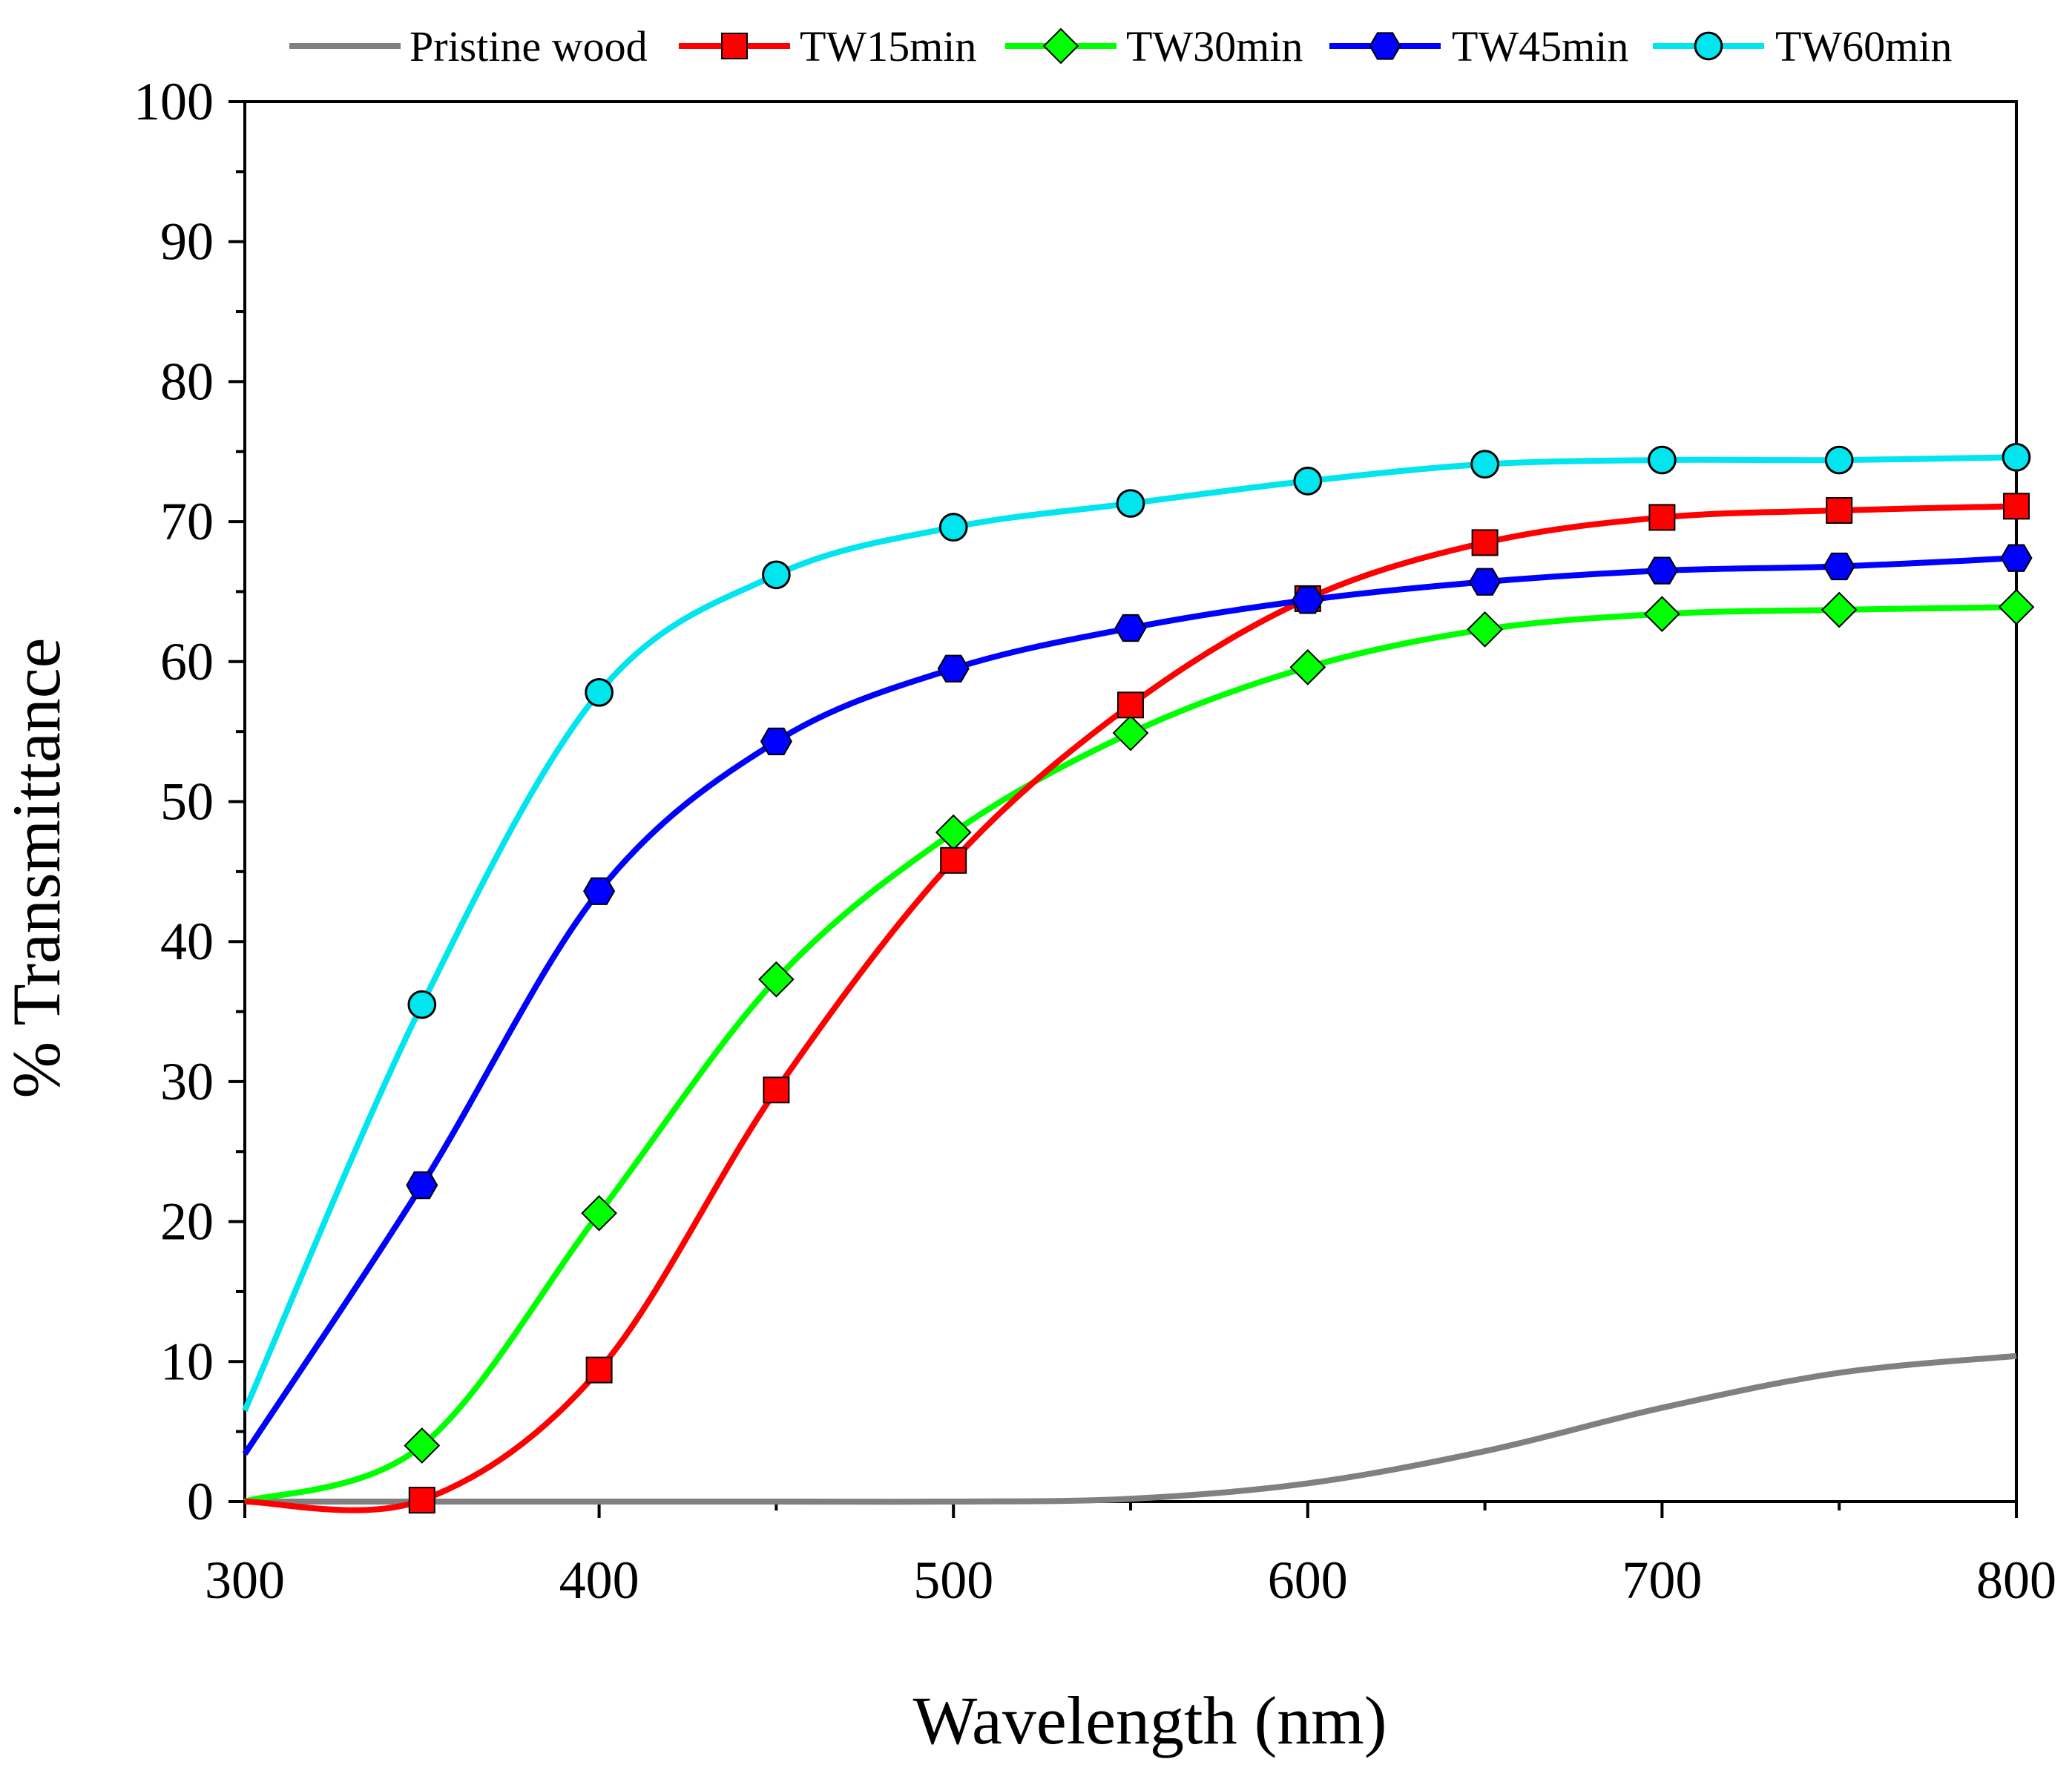 This screenshot has height=1782, width=2072. I want to click on legend-item-pristine-wood: Pristine wood, so click(468, 46).